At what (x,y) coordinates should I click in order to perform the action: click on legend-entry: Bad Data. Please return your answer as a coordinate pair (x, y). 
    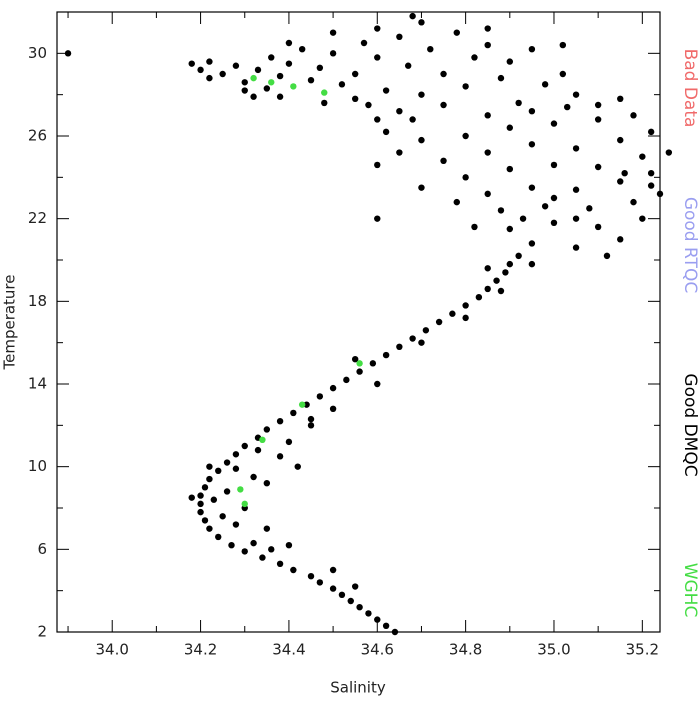
    Looking at the image, I should click on (690, 88).